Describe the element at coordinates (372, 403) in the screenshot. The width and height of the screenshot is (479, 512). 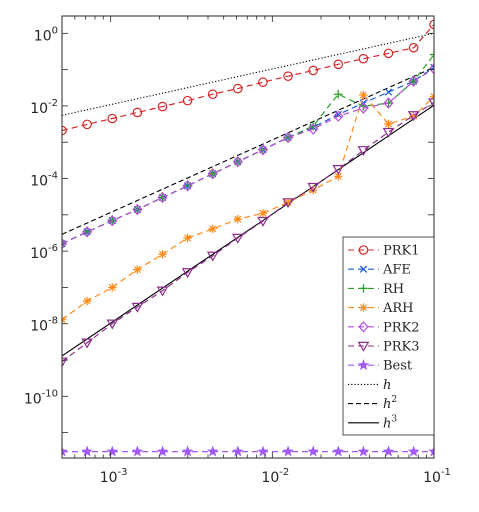
I see `legend-entry-h2: h2` at that location.